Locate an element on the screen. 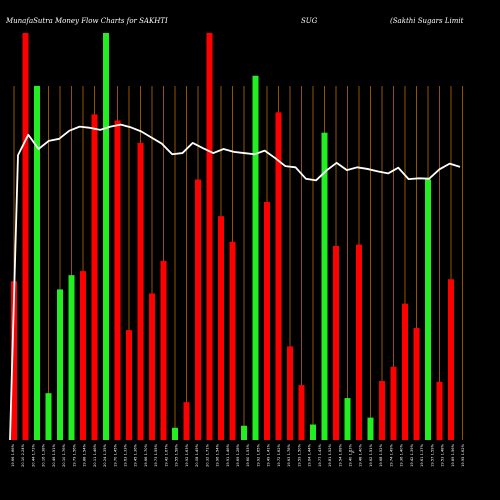 The image size is (500, 500). x-tick-label: 20.08 1.49% is located at coordinates (197, 454).